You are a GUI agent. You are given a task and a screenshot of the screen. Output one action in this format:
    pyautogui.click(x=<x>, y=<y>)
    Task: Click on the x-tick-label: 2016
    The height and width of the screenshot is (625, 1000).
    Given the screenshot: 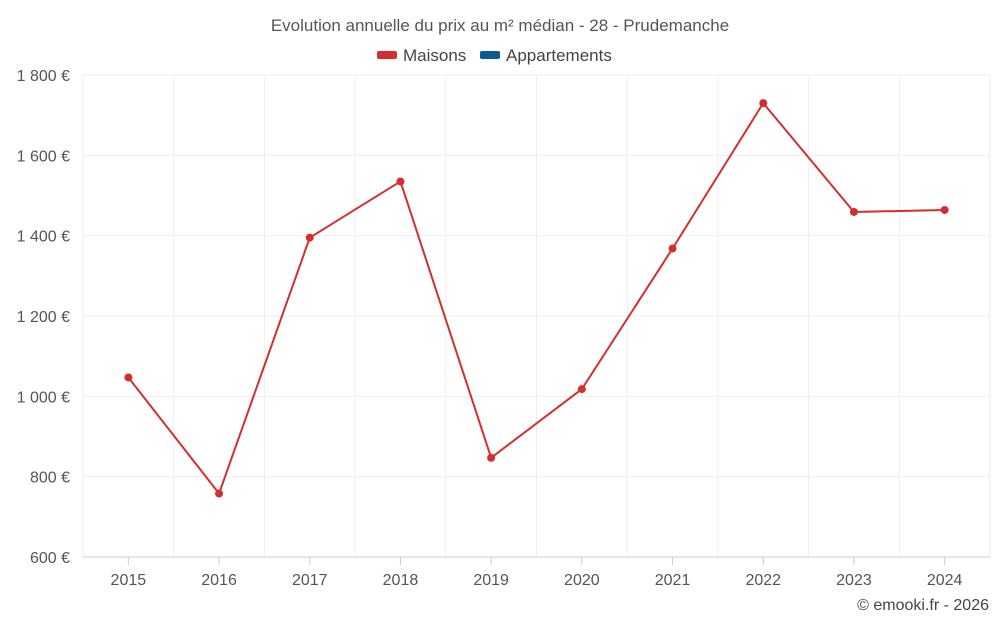 What is the action you would take?
    pyautogui.click(x=219, y=580)
    